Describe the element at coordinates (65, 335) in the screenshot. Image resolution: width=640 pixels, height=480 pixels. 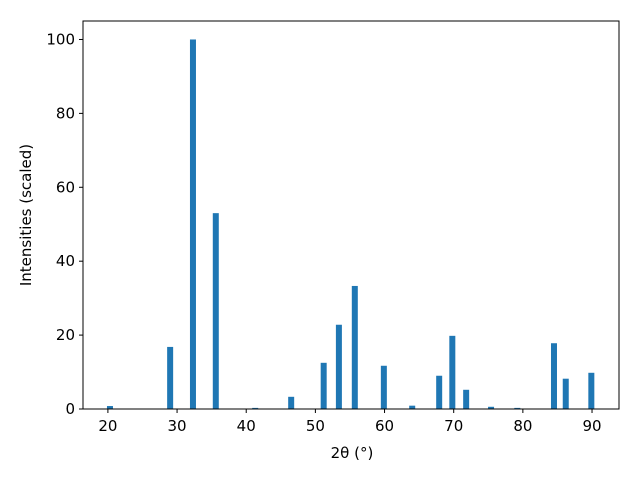
I see `y-tick-label: 20` at that location.